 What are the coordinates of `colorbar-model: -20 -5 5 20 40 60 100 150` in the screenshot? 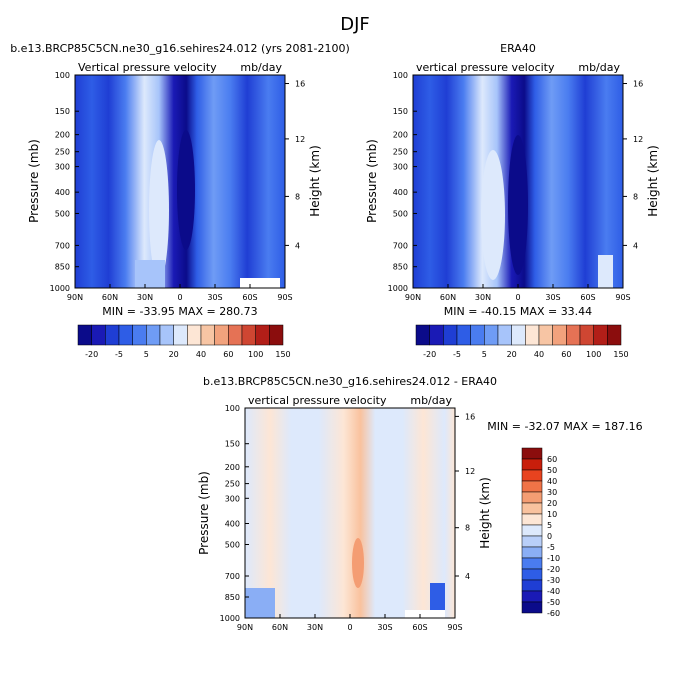 It's located at (184, 341).